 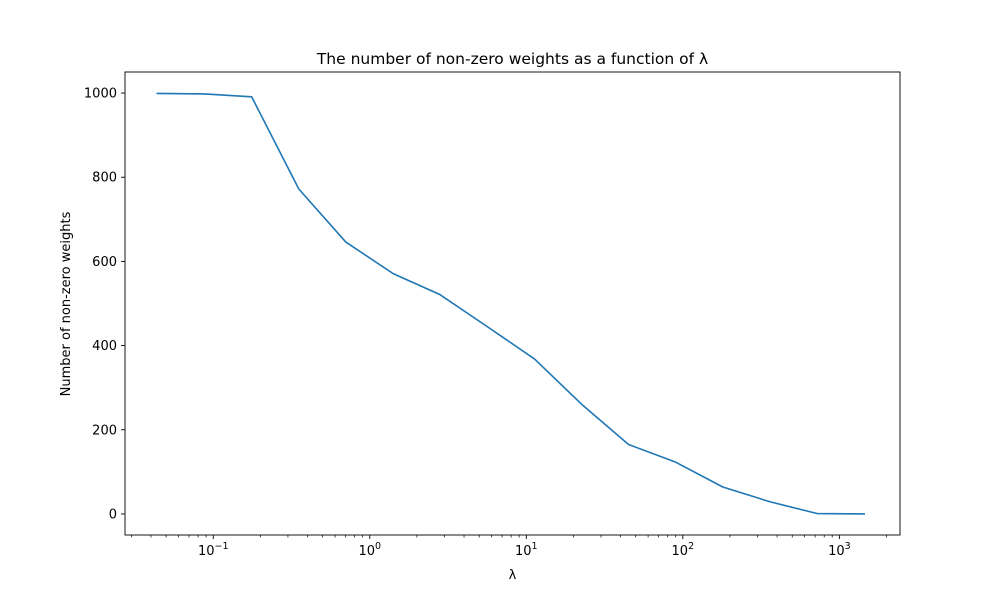 What do you see at coordinates (104, 346) in the screenshot?
I see `y-tick-label: 400` at bounding box center [104, 346].